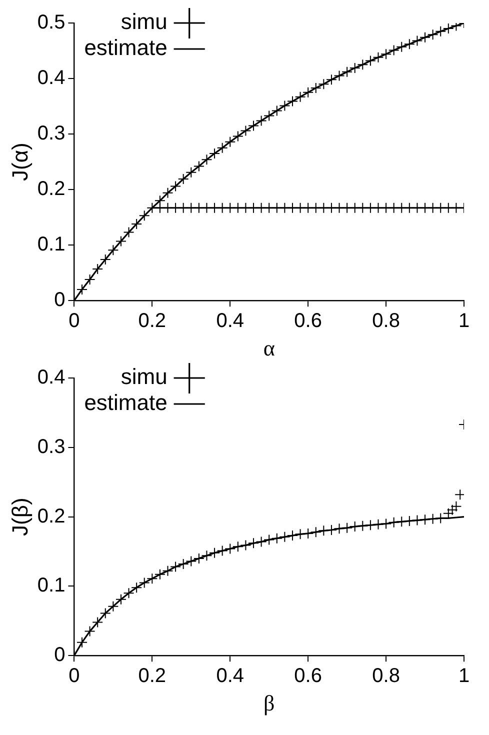  Describe the element at coordinates (19, 517) in the screenshot. I see `y-axis-title: J(β)` at that location.